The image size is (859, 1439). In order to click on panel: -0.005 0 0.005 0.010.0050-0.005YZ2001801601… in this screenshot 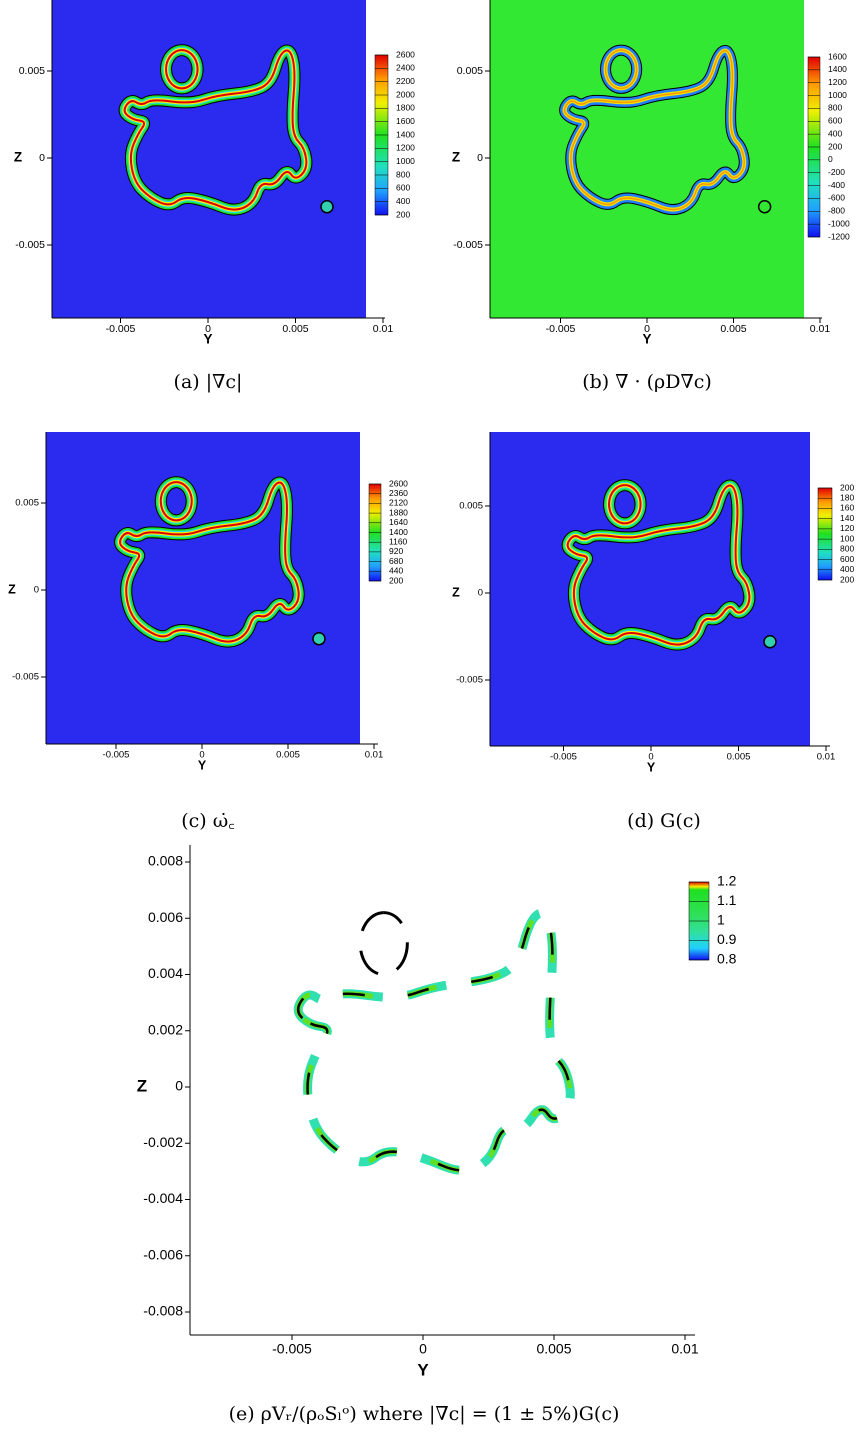, I will do `click(653, 632)`.